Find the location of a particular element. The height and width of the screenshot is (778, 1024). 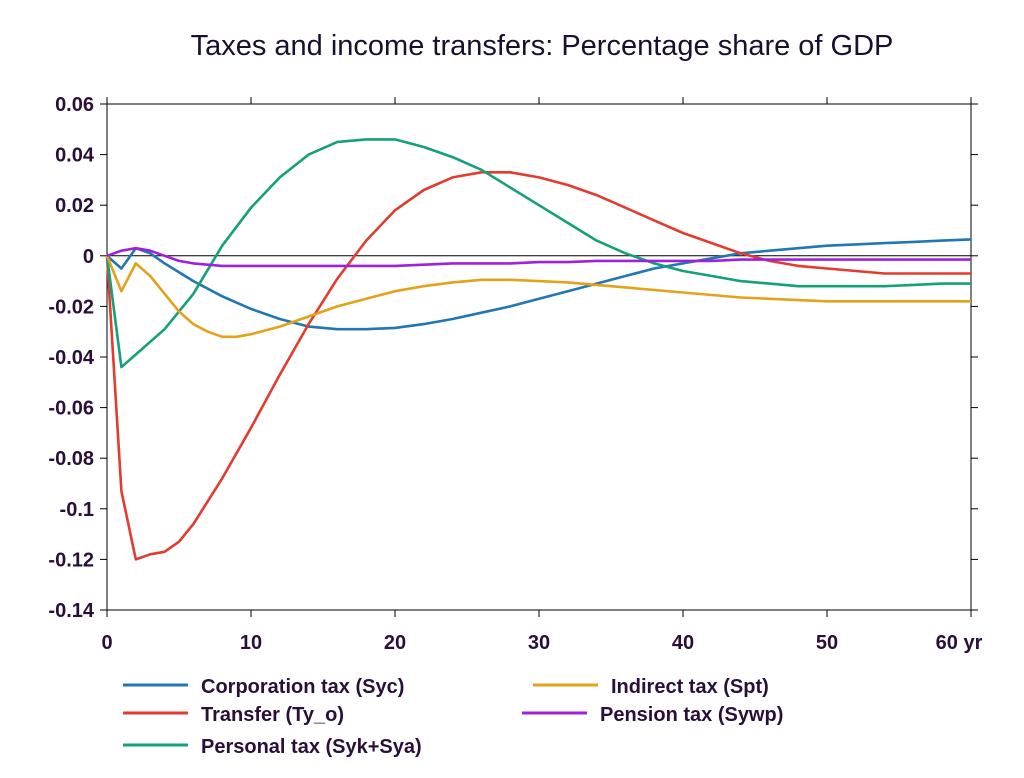

x-tick-label: 60 yr is located at coordinates (959, 643).